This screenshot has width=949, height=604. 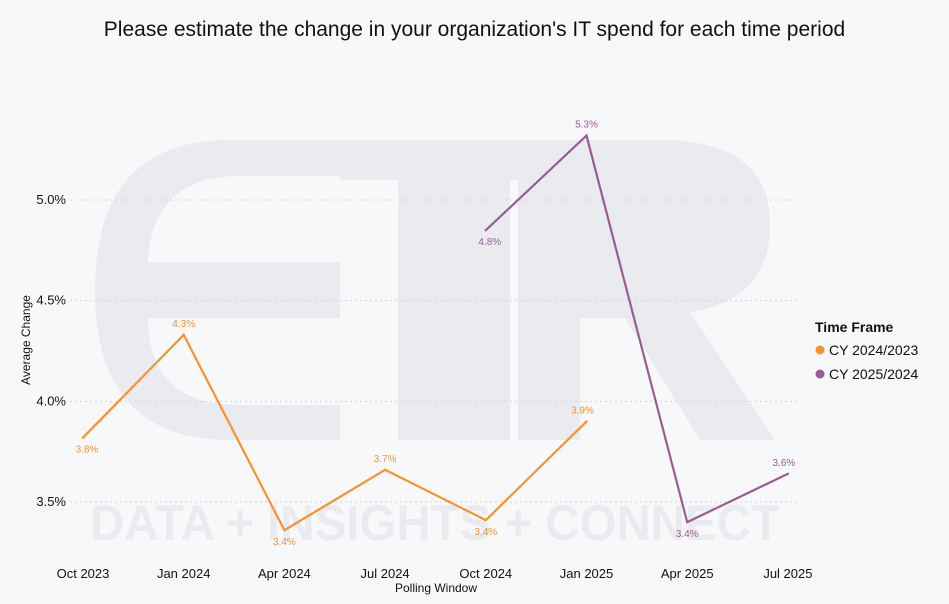 What do you see at coordinates (385, 459) in the screenshot?
I see `data-label: 3.7%` at bounding box center [385, 459].